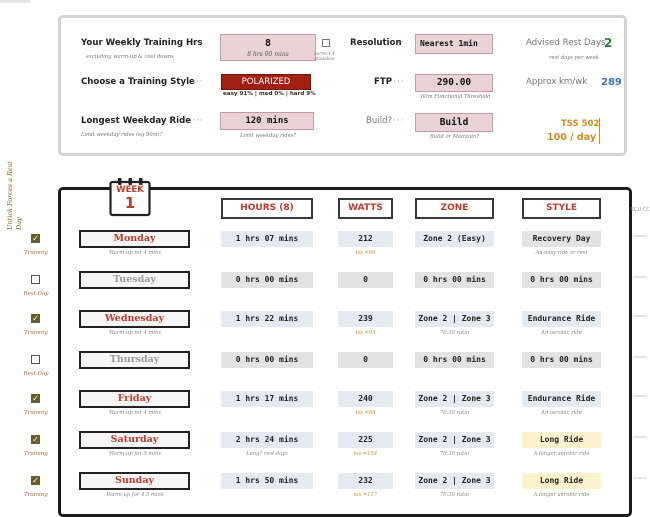 The width and height of the screenshot is (650, 517). I want to click on style-select: POLARIZED, so click(266, 82).